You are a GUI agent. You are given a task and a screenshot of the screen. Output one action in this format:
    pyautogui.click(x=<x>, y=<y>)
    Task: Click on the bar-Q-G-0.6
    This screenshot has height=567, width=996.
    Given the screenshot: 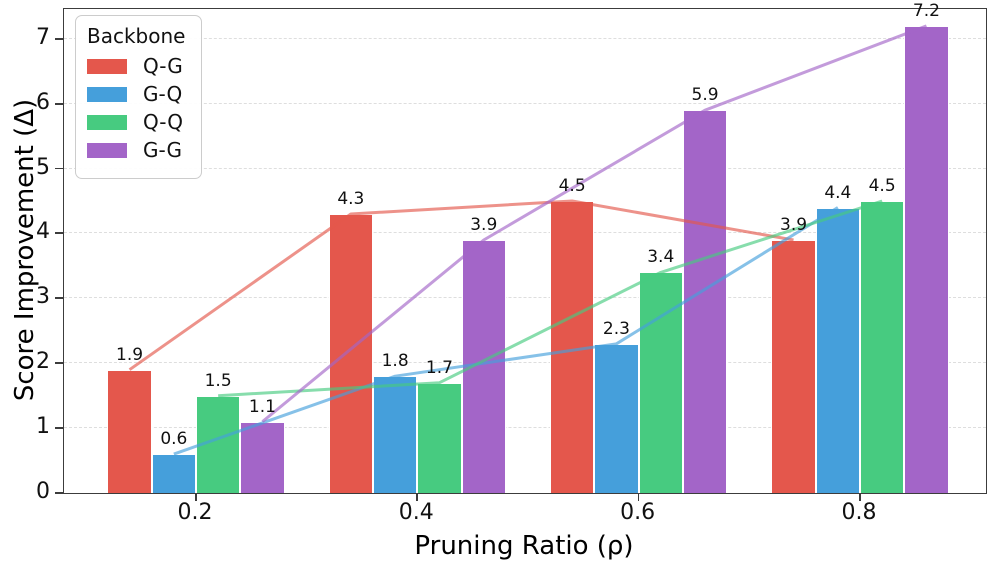 What is the action you would take?
    pyautogui.click(x=572, y=347)
    